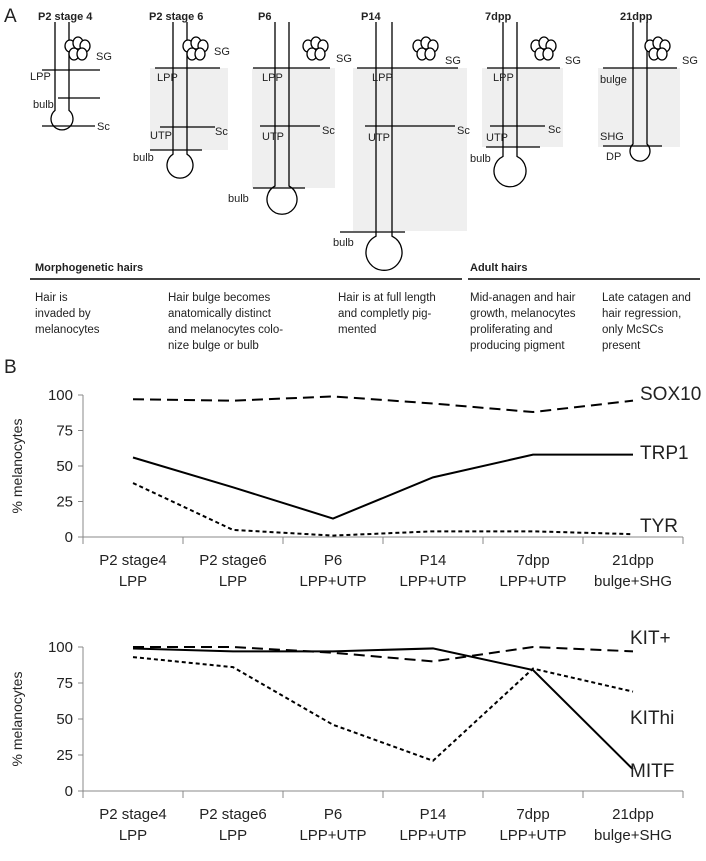 The height and width of the screenshot is (861, 706). What do you see at coordinates (89, 268) in the screenshot?
I see `group-title: Morphogenetic hairs` at bounding box center [89, 268].